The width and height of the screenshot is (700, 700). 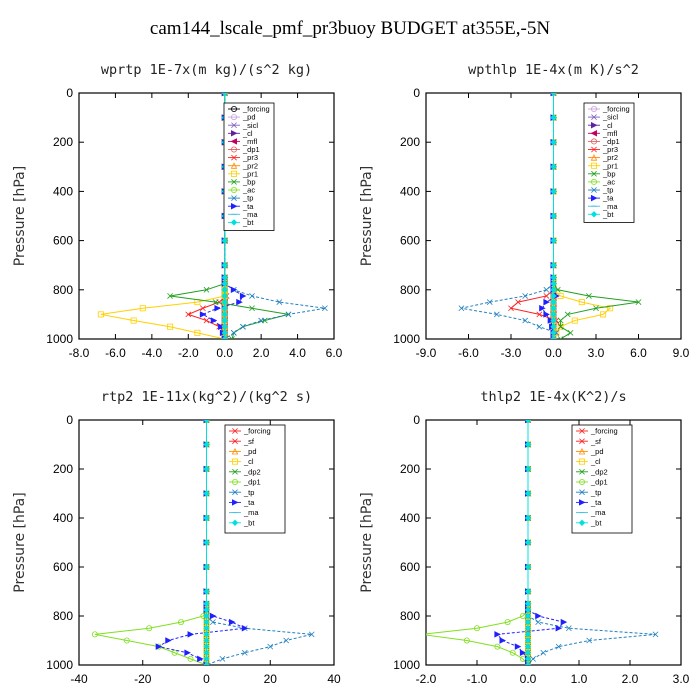 What do you see at coordinates (206, 216) in the screenshot?
I see `plot-frame` at bounding box center [206, 216].